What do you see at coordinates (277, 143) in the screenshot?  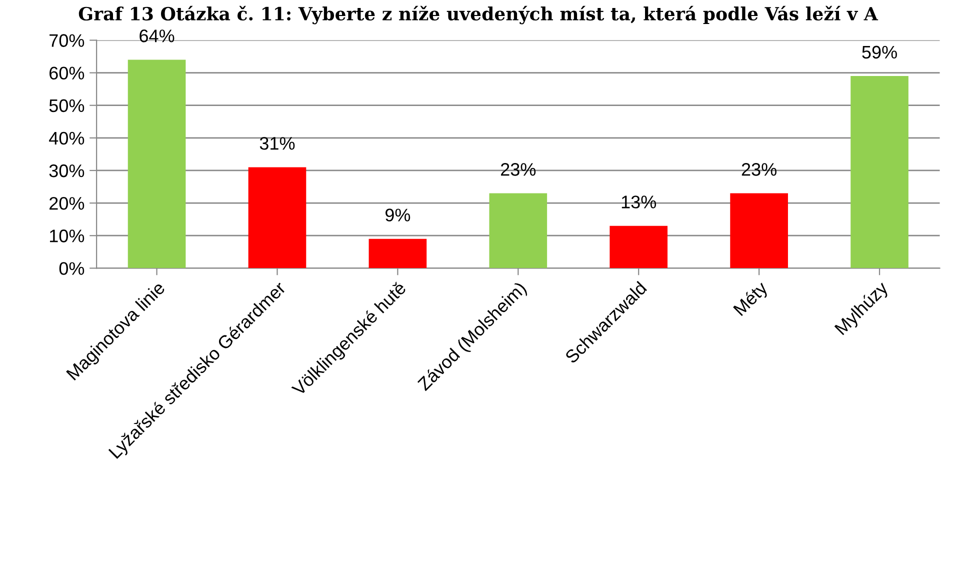 I see `data-label: 31%` at bounding box center [277, 143].